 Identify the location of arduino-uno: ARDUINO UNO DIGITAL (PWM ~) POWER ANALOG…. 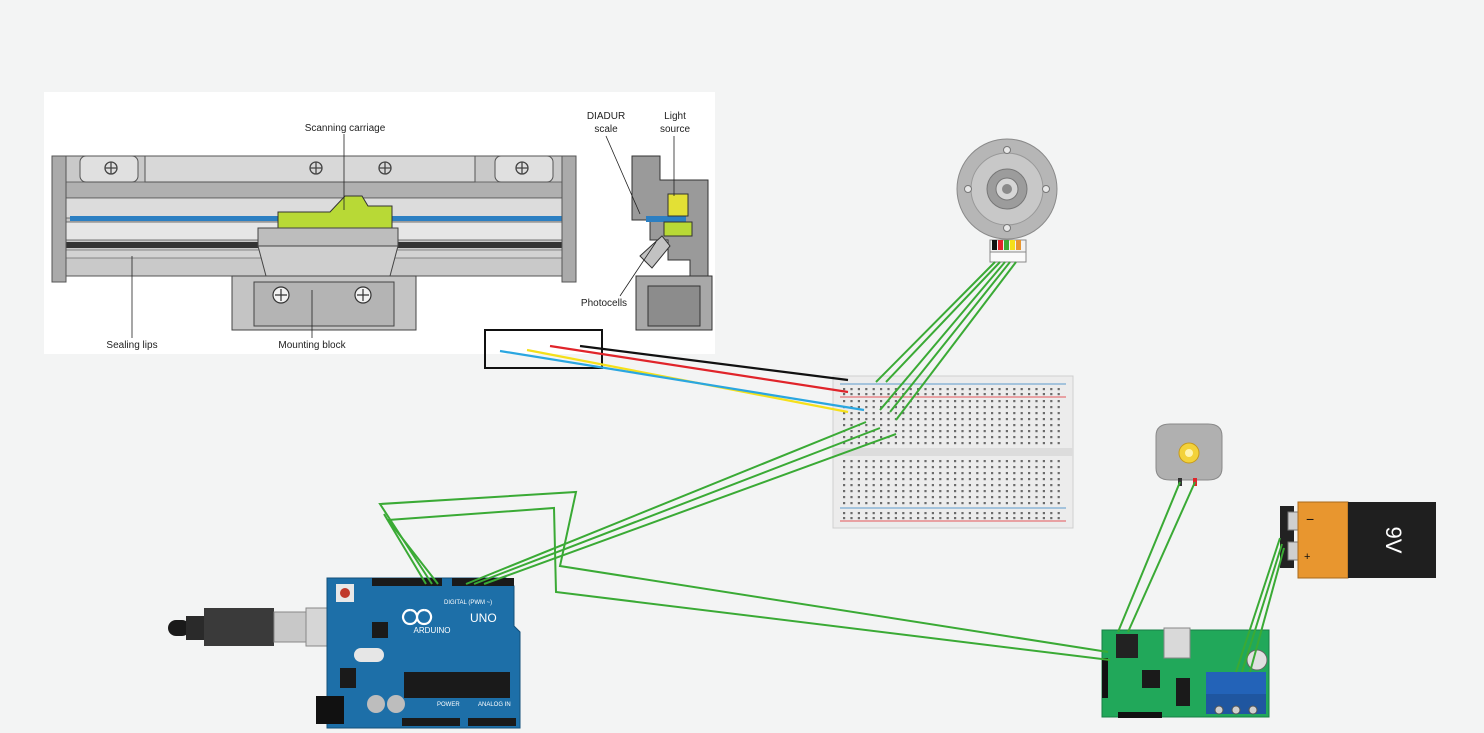
(344, 653).